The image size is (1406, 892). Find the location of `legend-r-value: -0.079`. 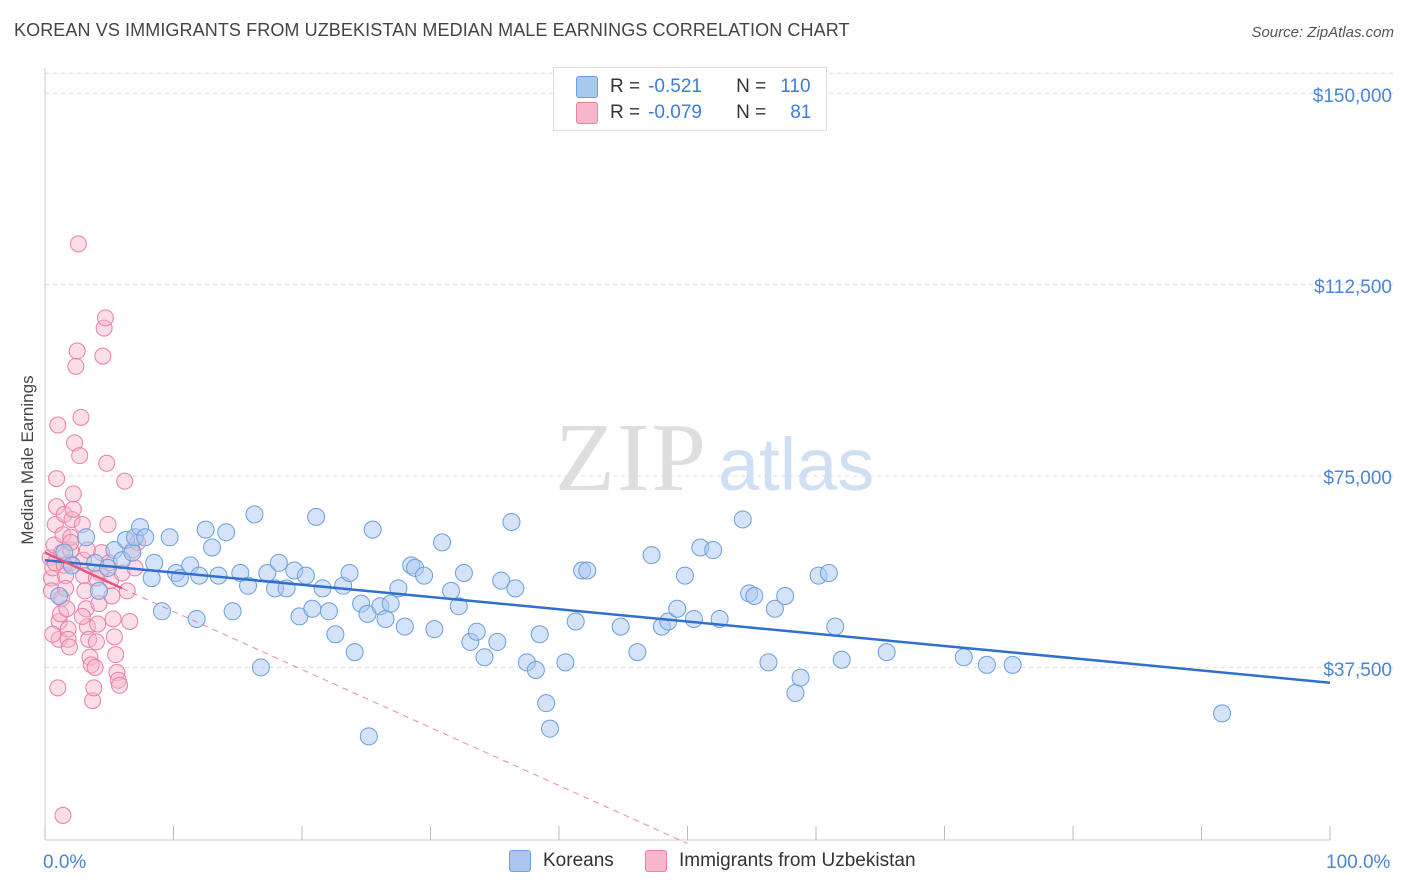

legend-r-value: -0.079 is located at coordinates (675, 112).